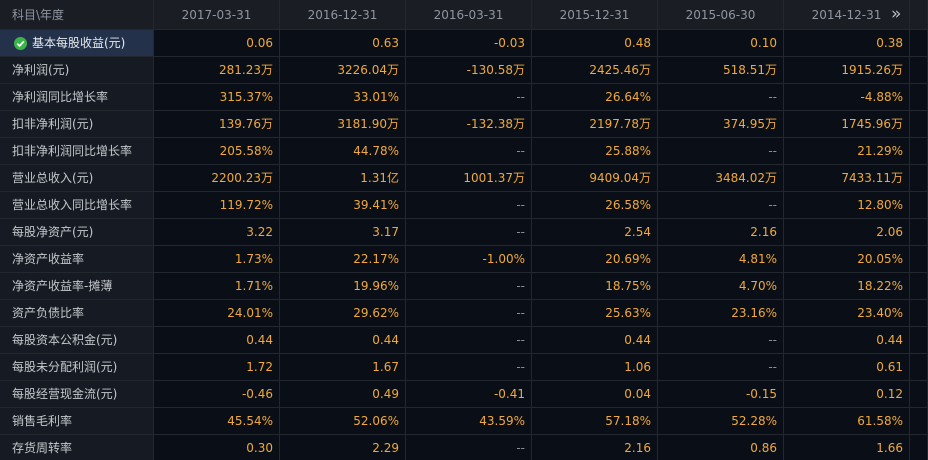 This screenshot has height=460, width=928. I want to click on check-icon, so click(20, 43).